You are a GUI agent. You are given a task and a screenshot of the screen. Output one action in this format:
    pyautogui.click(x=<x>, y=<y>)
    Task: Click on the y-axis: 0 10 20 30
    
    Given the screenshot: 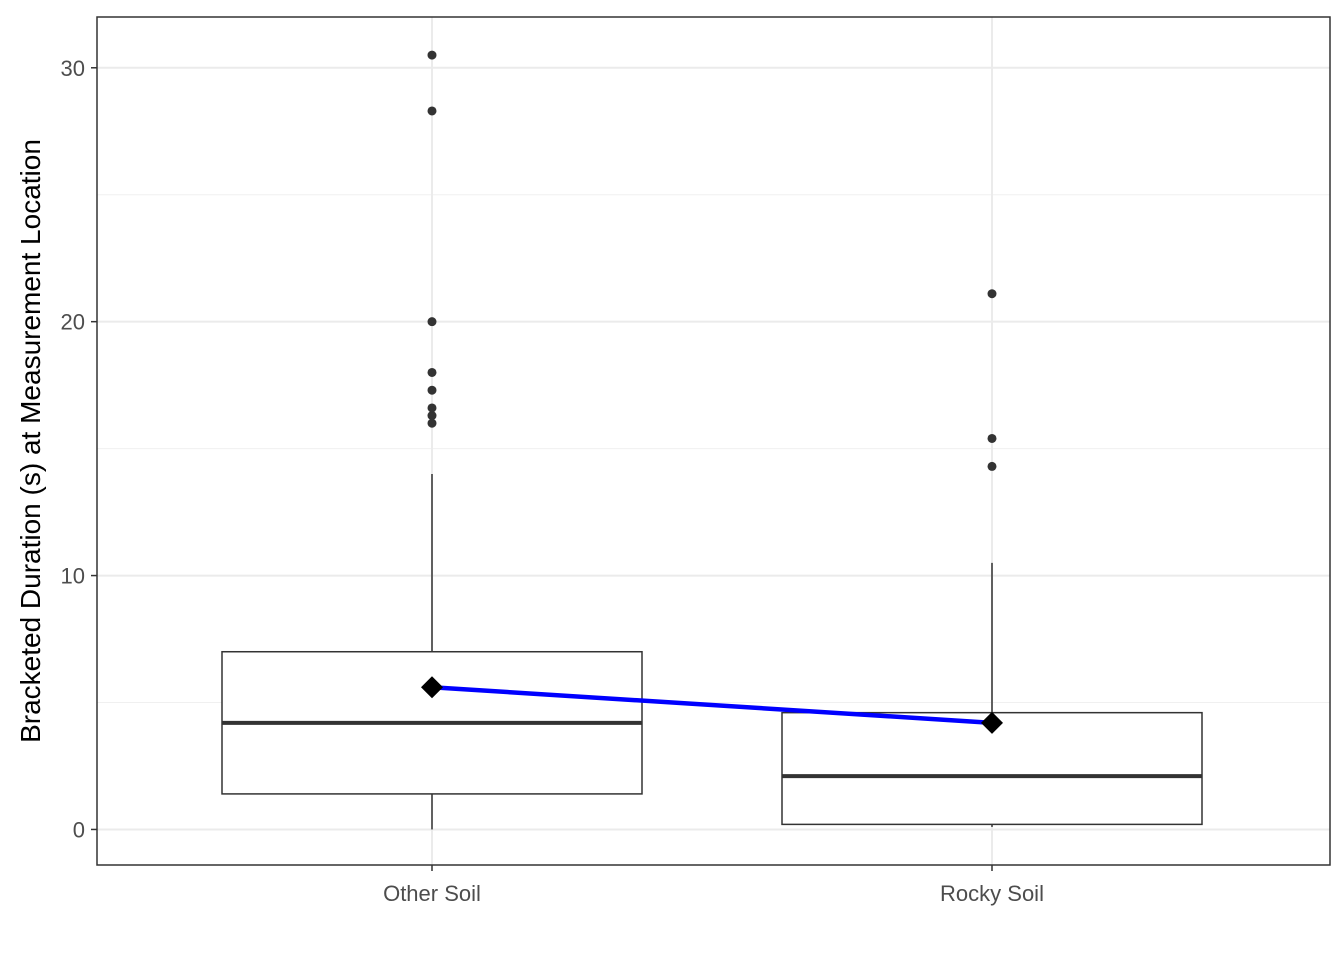 What is the action you would take?
    pyautogui.click(x=79, y=449)
    